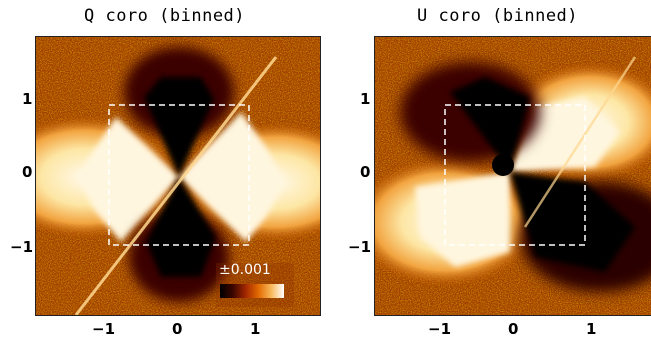 This screenshot has height=344, width=651. Describe the element at coordinates (513, 329) in the screenshot. I see `x-tick-0-right: 0` at that location.